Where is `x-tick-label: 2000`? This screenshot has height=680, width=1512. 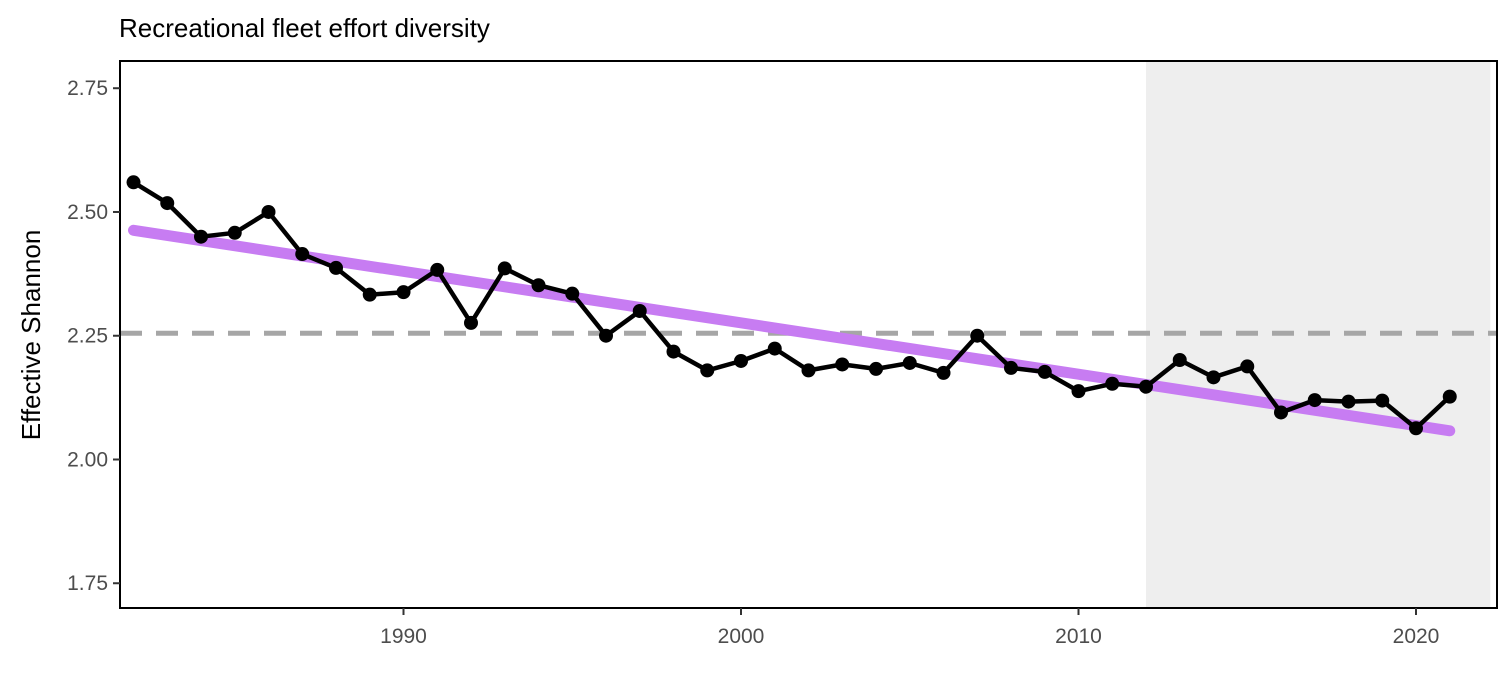
x-tick-label: 2000 is located at coordinates (741, 636).